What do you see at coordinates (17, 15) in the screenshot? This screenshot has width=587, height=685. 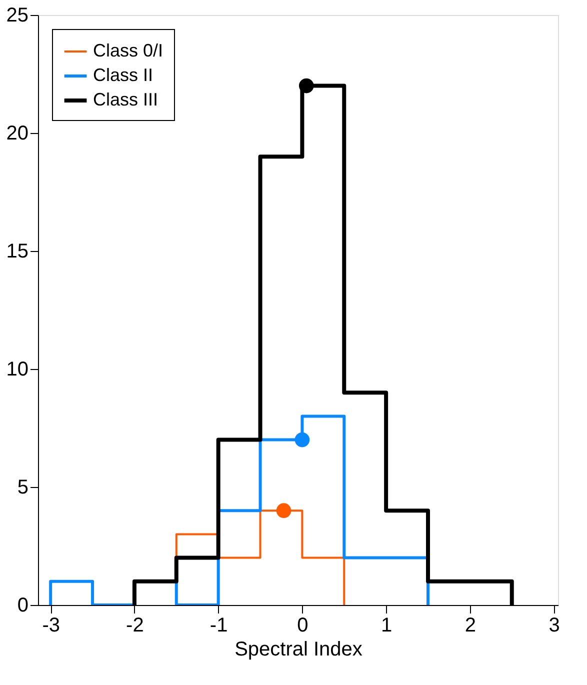 I see `y-tick-label: 25` at bounding box center [17, 15].